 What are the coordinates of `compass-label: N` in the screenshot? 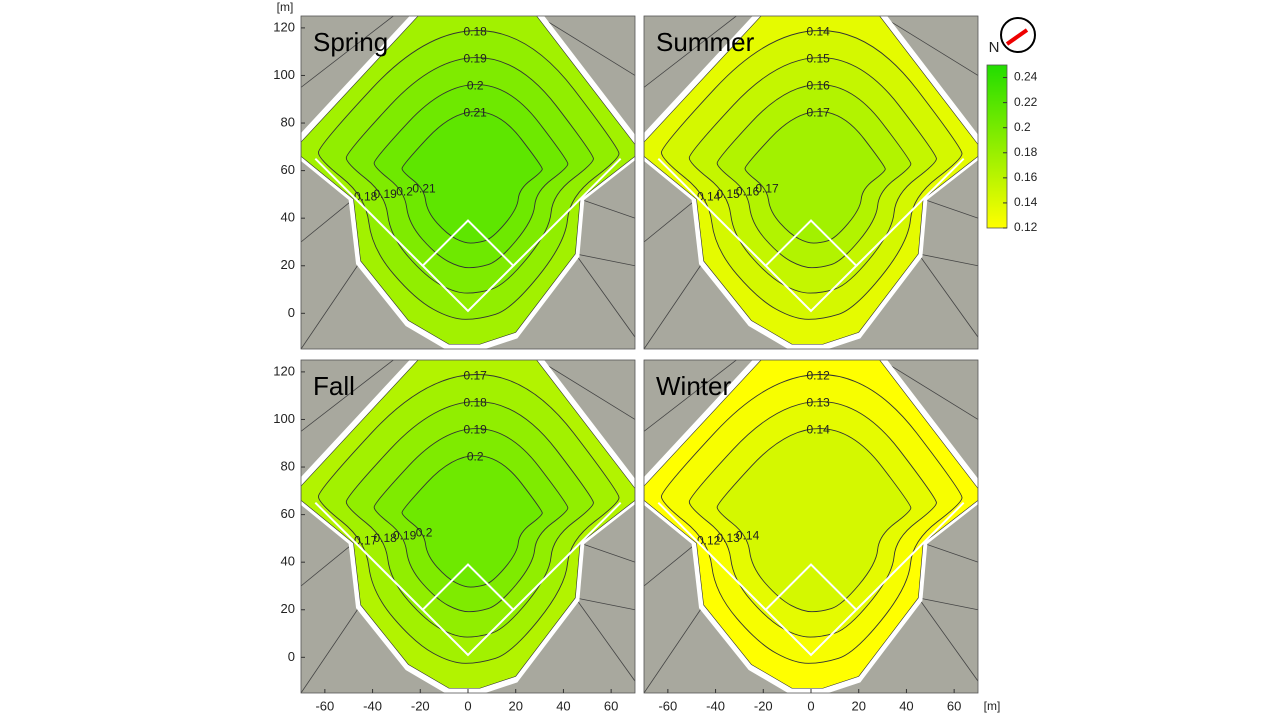 It's located at (994, 47).